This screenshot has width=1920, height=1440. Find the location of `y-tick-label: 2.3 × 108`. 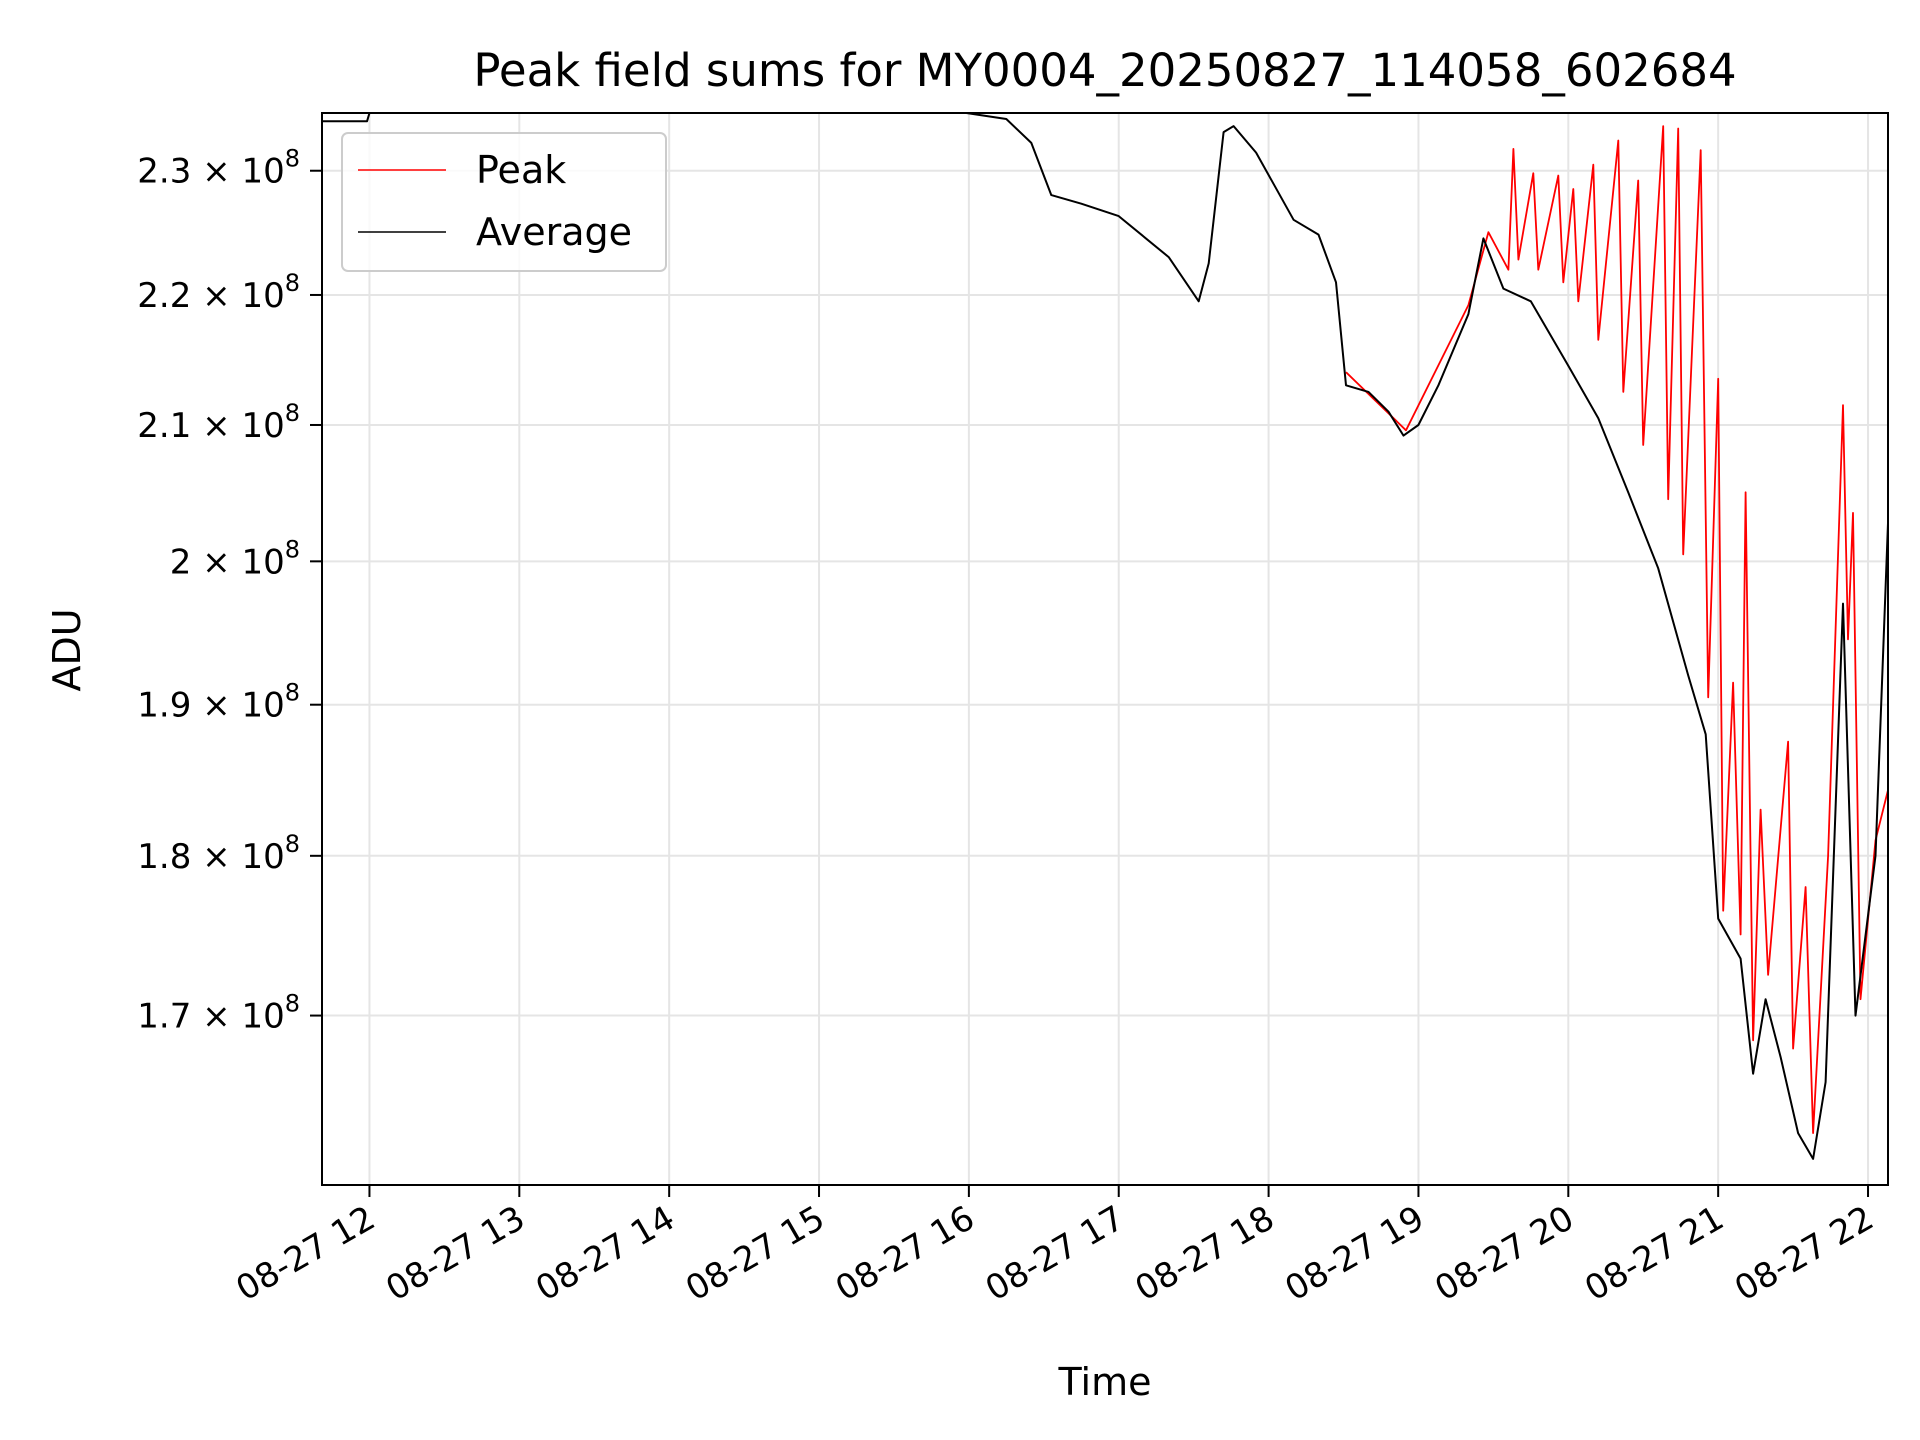

y-tick-label: 2.3 × 108 is located at coordinates (218, 168).